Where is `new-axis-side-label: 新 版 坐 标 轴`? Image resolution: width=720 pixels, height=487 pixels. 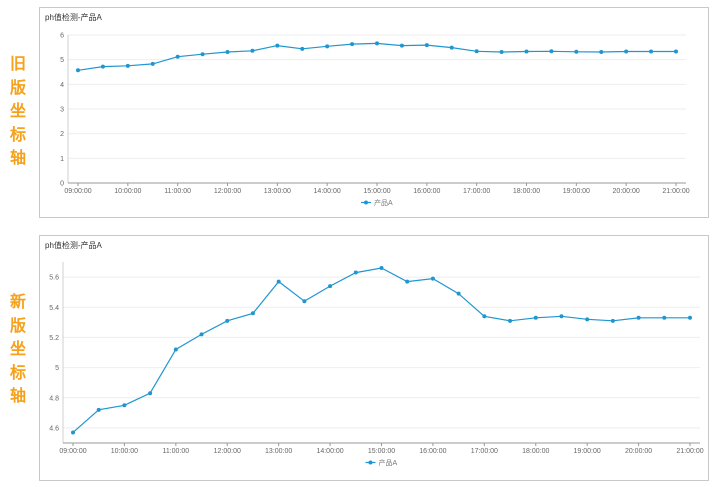 new-axis-side-label: 新 版 坐 标 轴 is located at coordinates (17, 348).